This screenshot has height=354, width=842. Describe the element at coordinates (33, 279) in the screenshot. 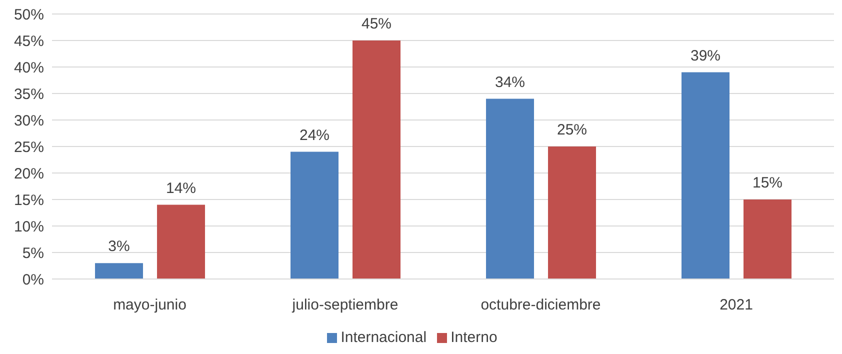

I see `y-tick-label: 0%` at that location.